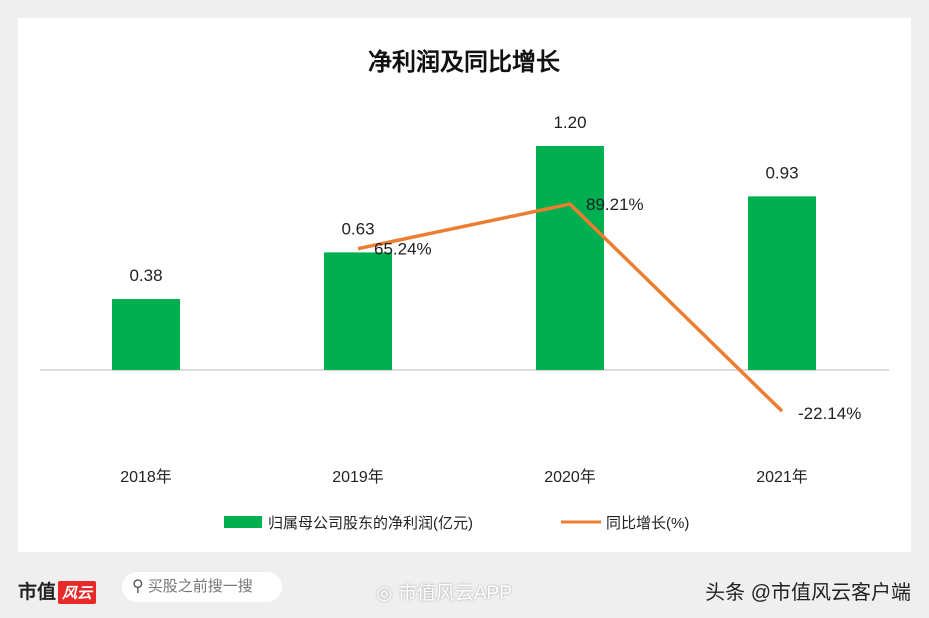 The width and height of the screenshot is (929, 618). I want to click on logo-badge: 风云, so click(77, 592).